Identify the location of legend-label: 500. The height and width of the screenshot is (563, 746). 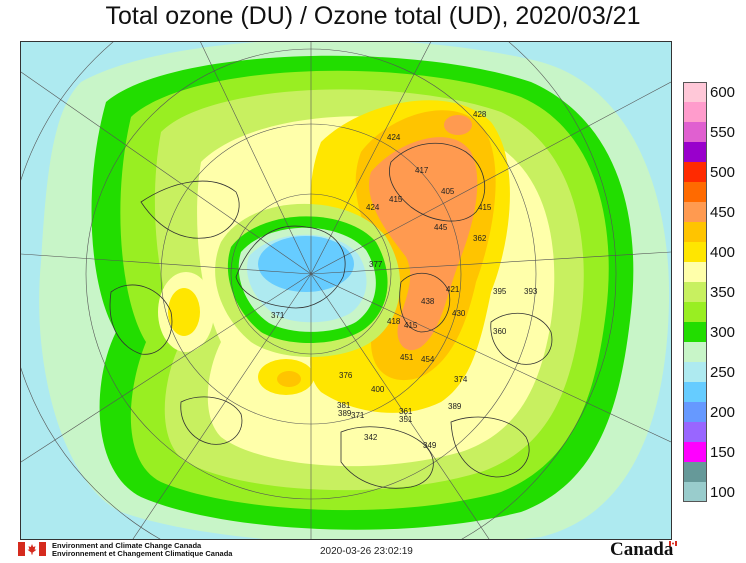
(723, 172).